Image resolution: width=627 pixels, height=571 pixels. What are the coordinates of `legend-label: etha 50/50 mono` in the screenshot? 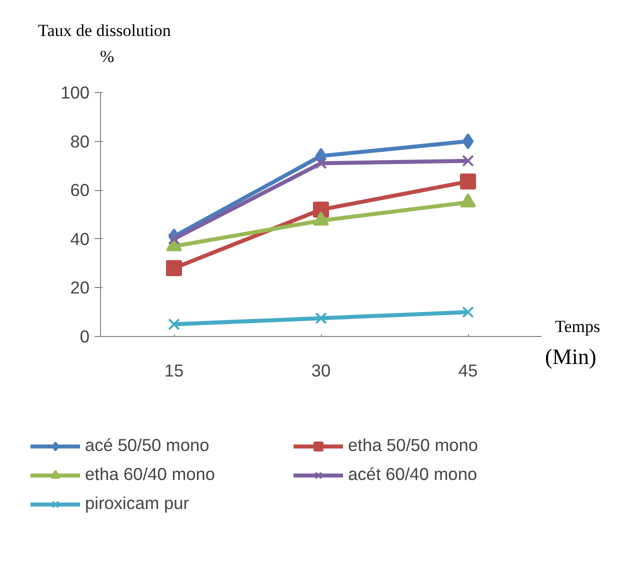 It's located at (414, 445).